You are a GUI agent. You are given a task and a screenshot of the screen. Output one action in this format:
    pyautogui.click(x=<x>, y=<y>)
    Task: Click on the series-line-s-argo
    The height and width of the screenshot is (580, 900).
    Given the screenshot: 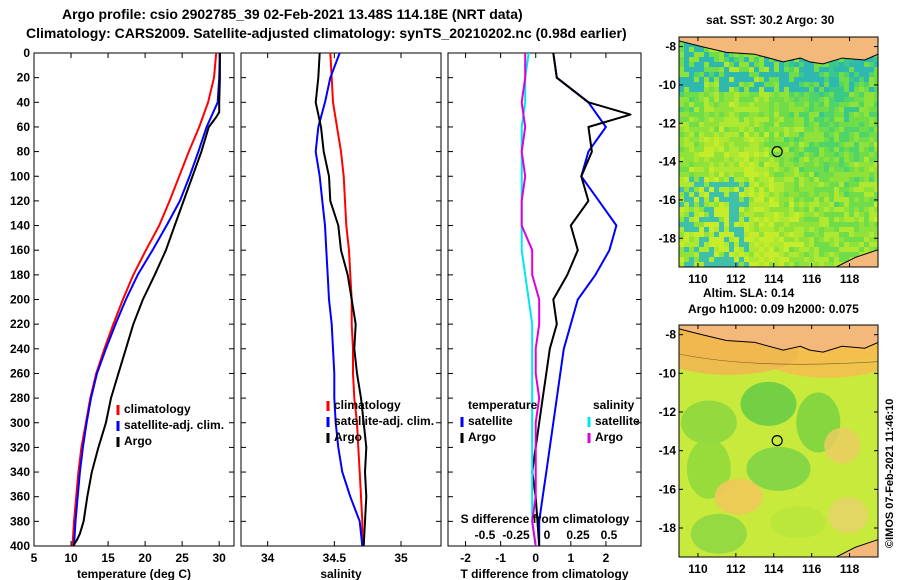 What is the action you would take?
    pyautogui.click(x=530, y=299)
    